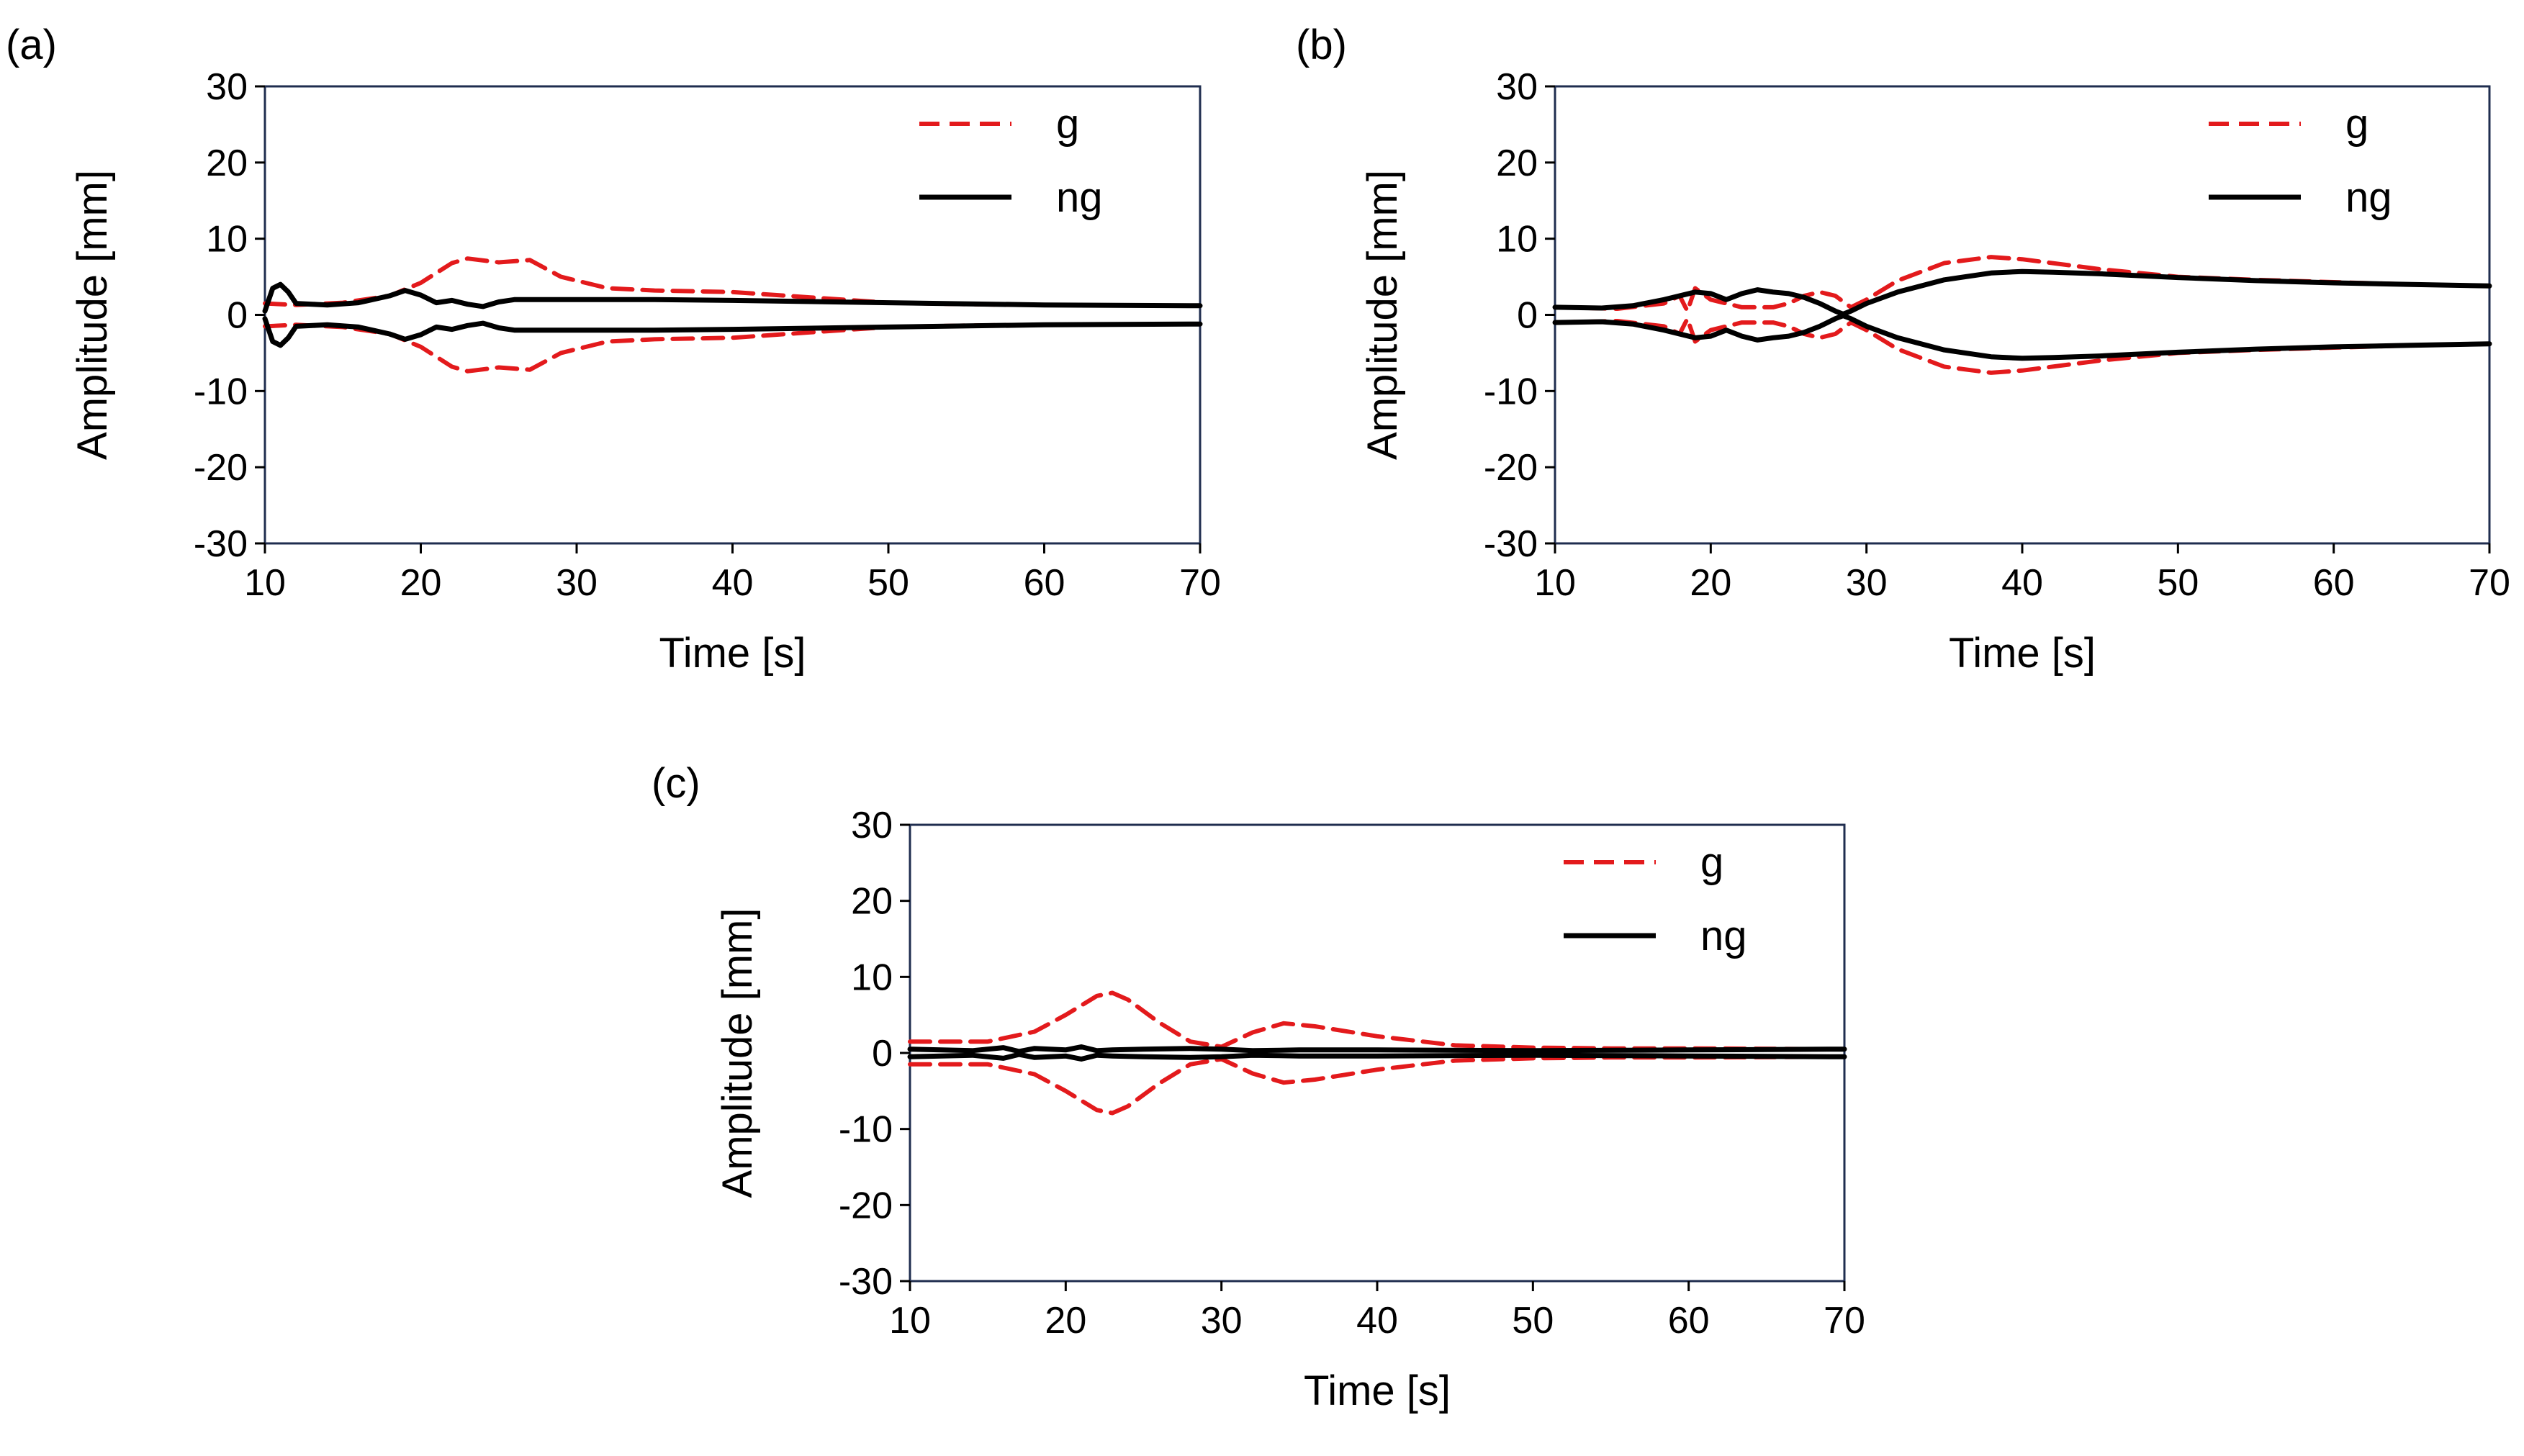  What do you see at coordinates (1322, 45) in the screenshot?
I see `panel-label: (b)` at bounding box center [1322, 45].